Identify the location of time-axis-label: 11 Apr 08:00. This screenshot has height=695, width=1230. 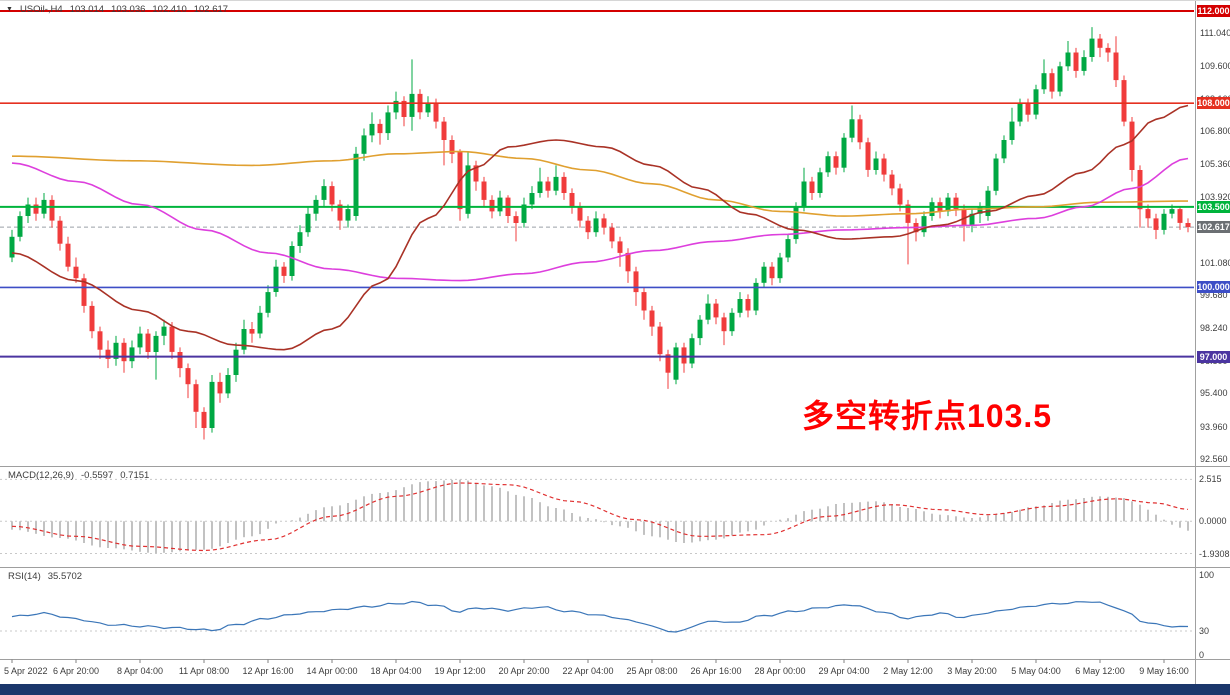
(204, 671).